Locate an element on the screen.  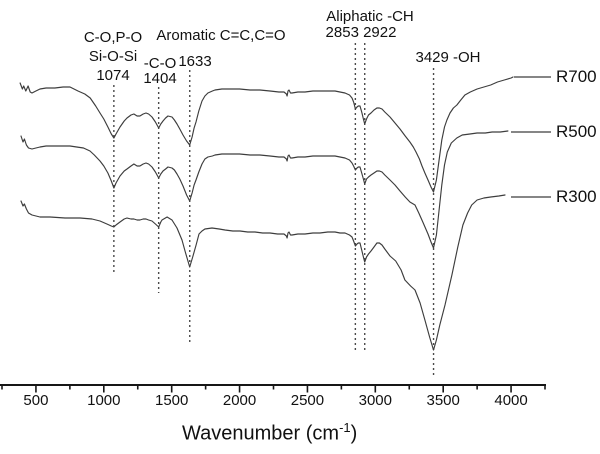
x-axis-title-text: Wavenumber (cm is located at coordinates (261, 433).